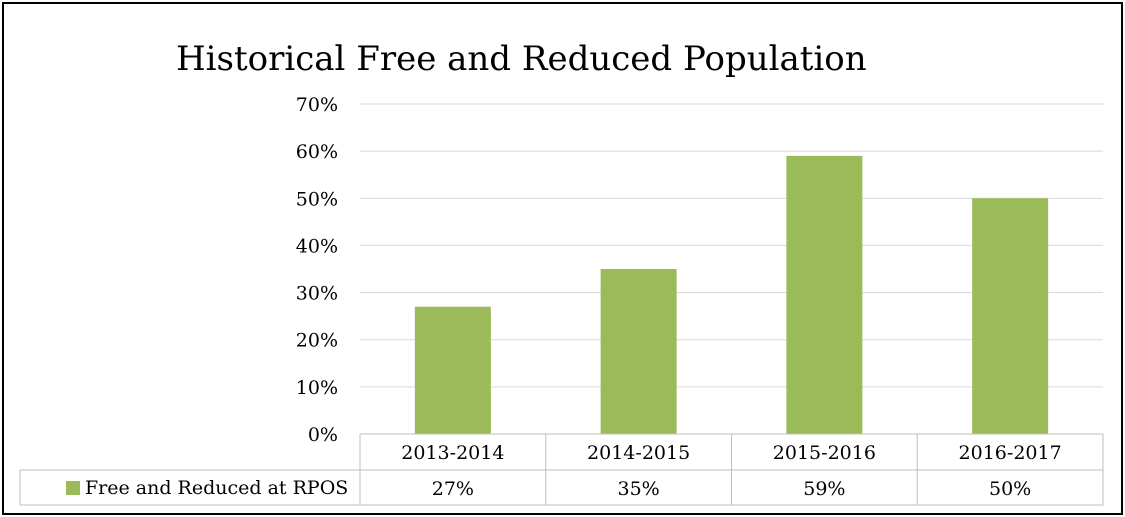 The width and height of the screenshot is (1125, 517). Describe the element at coordinates (317, 199) in the screenshot. I see `y-tick-label: 50%` at that location.